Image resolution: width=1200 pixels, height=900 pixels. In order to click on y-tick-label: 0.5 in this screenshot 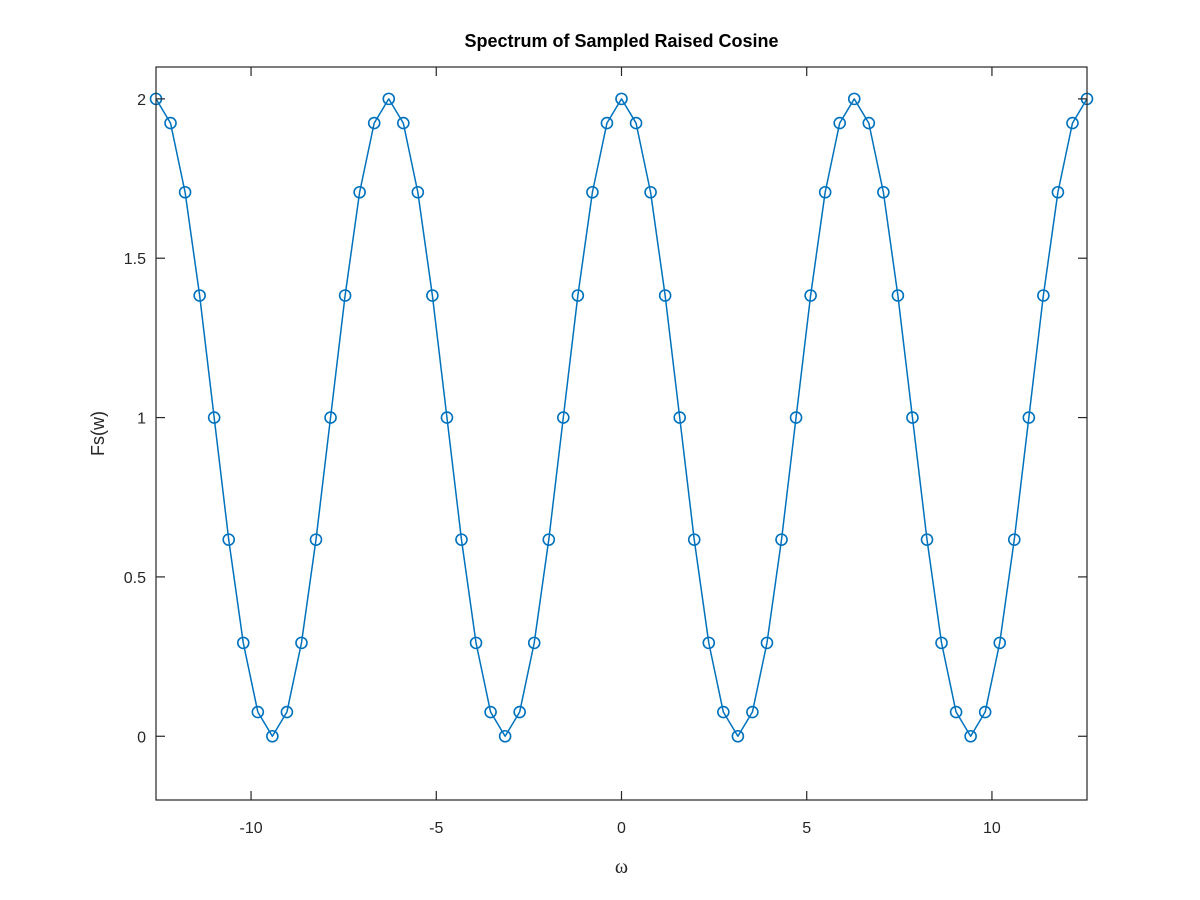, I will do `click(135, 578)`.